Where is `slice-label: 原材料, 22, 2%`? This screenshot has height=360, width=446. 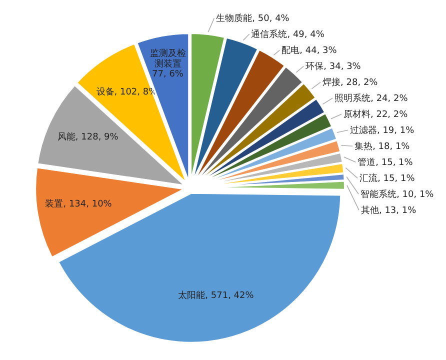 slice-label: 原材料, 22, 2% is located at coordinates (376, 114).